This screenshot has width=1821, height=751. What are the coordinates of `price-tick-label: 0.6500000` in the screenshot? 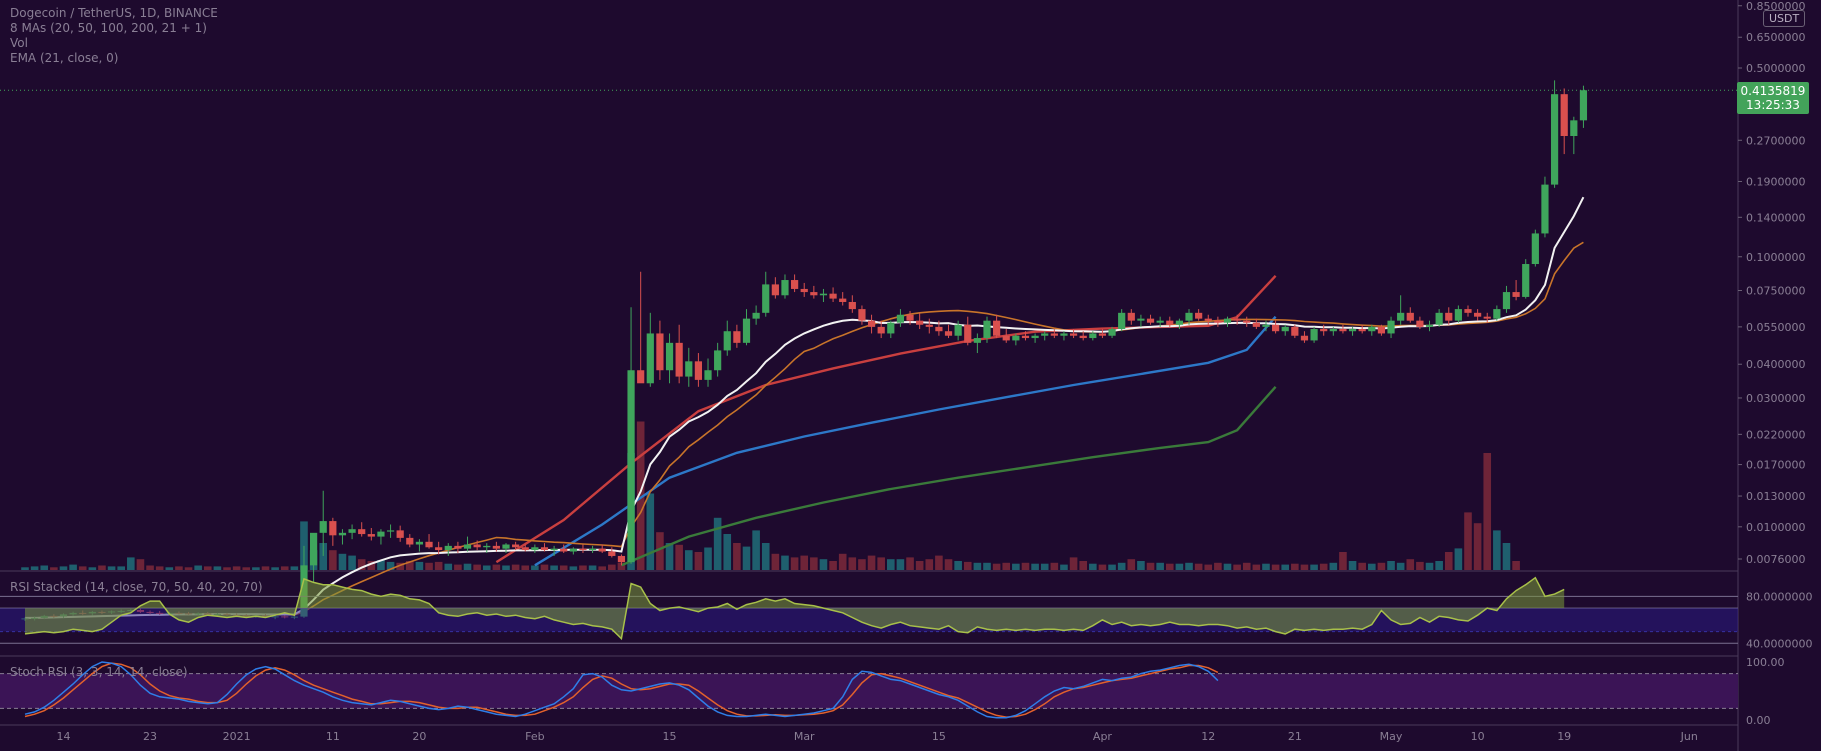 It's located at (1776, 37).